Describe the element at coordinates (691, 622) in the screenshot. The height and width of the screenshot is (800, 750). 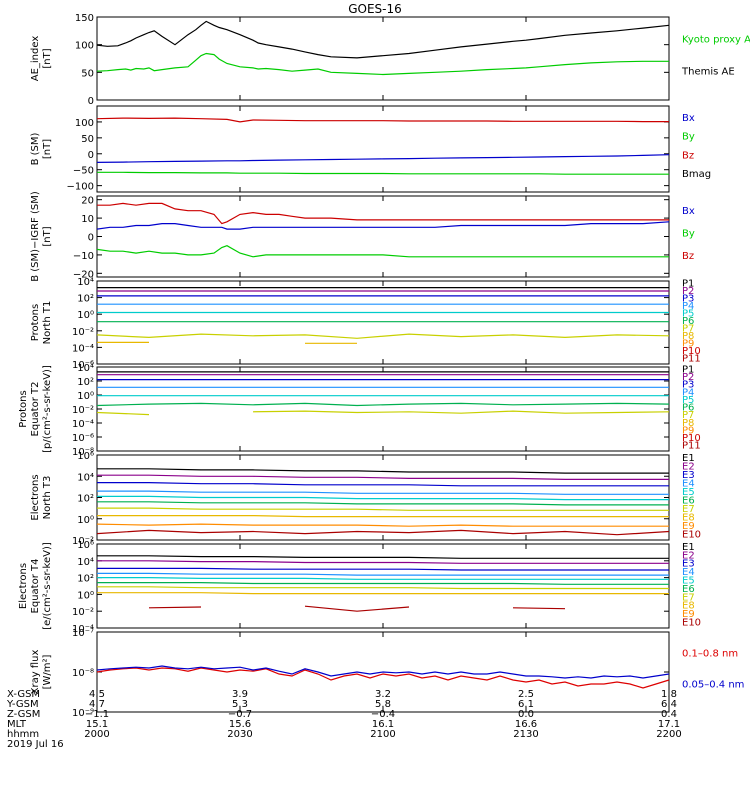
I see `legend-entry: E10` at that location.